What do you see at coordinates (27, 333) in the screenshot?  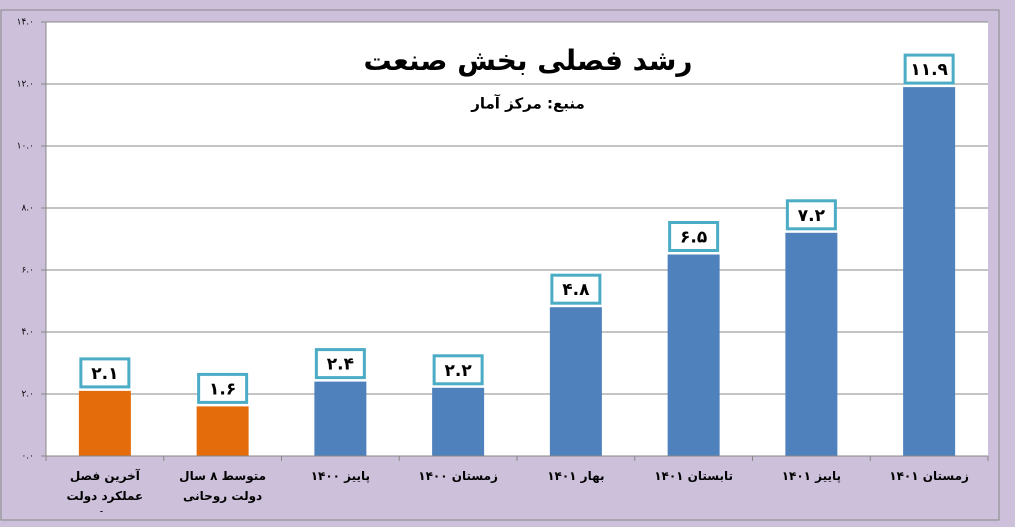 I see `y-tick-label: ۴.۰` at bounding box center [27, 333].